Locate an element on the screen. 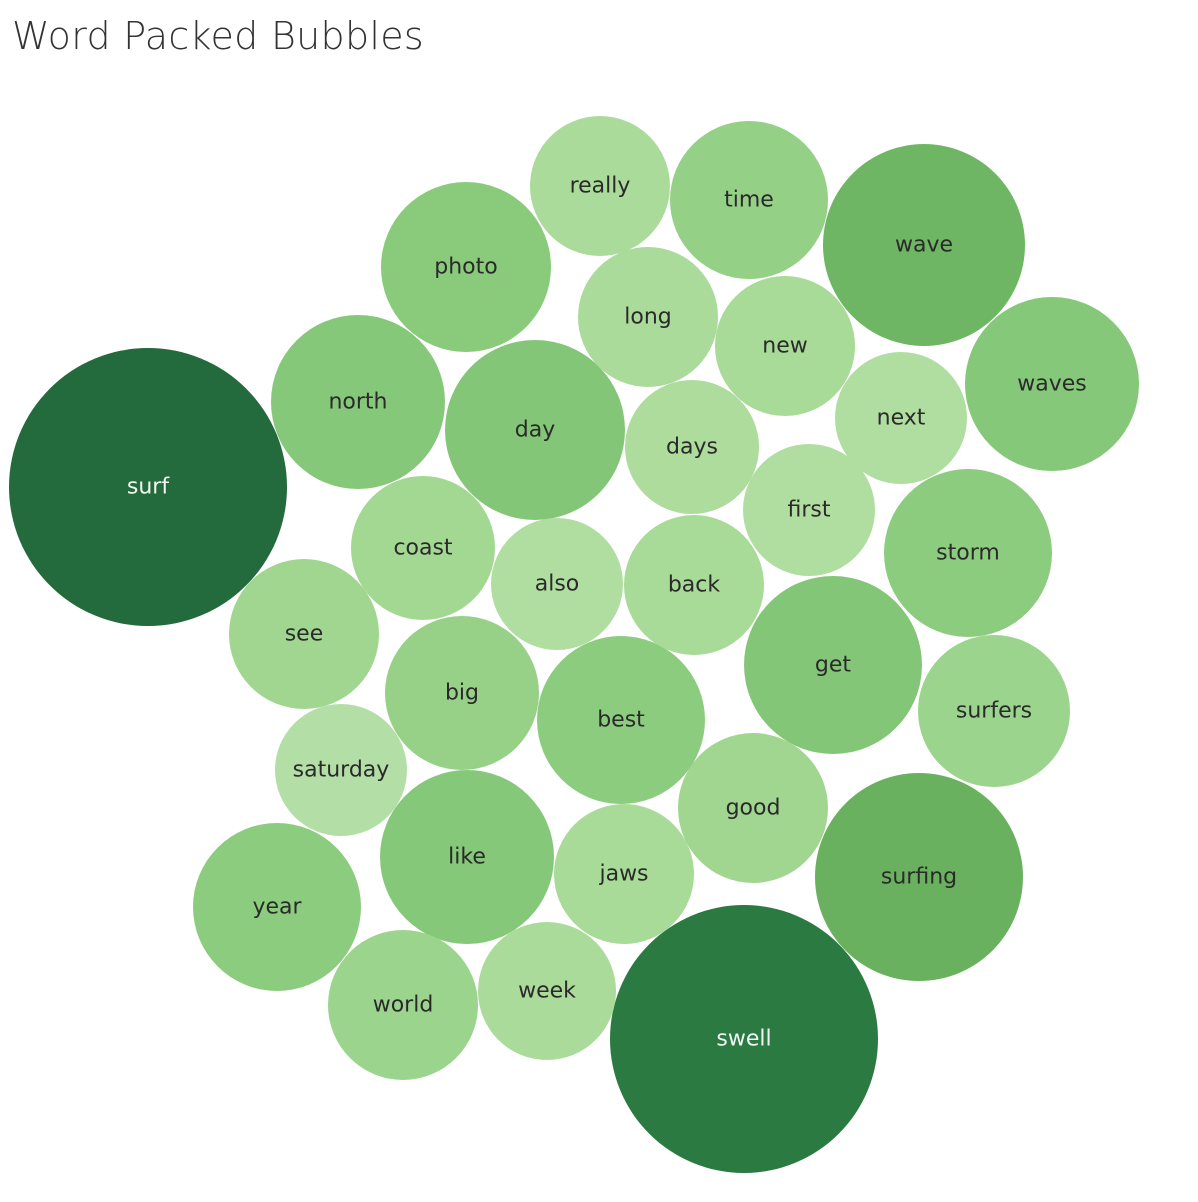 The height and width of the screenshot is (1202, 1198). bubble-label-photo: photo is located at coordinates (465, 267).